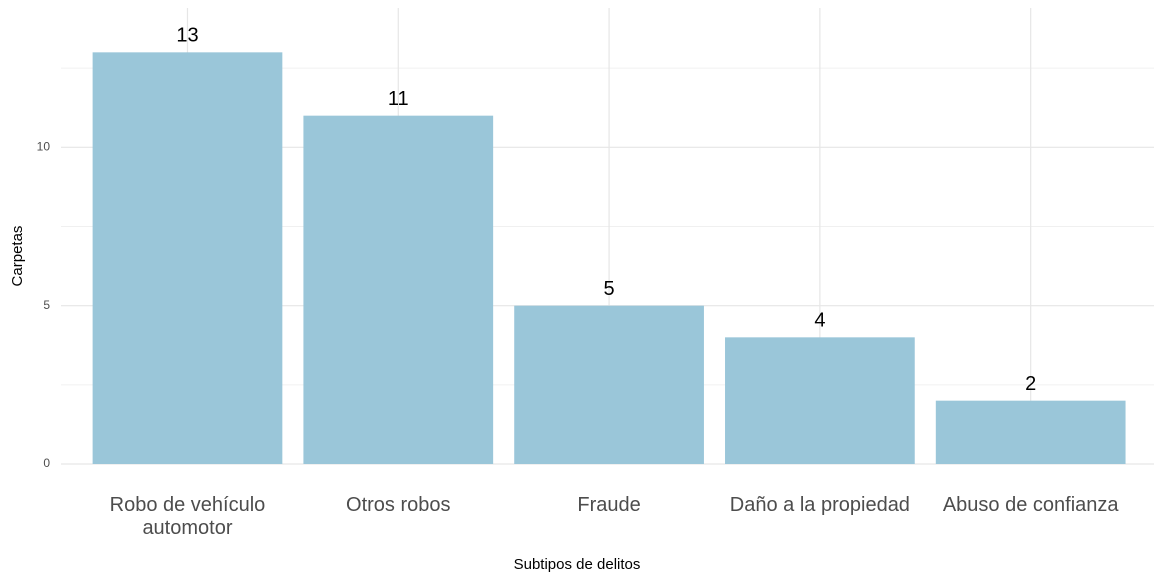  Describe the element at coordinates (609, 505) in the screenshot. I see `x-tick-label: Fraude` at that location.